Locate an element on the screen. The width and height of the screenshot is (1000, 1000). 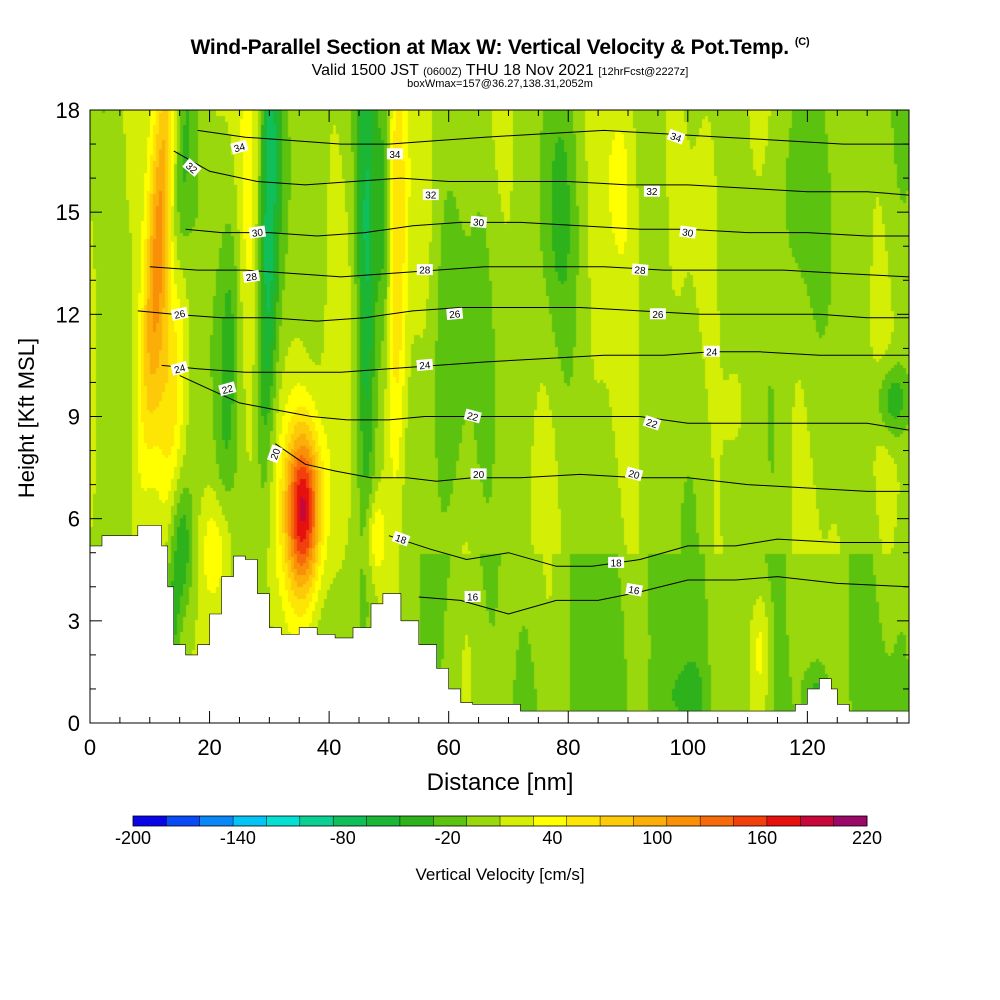
x-tick-label: 0 is located at coordinates (90, 747).